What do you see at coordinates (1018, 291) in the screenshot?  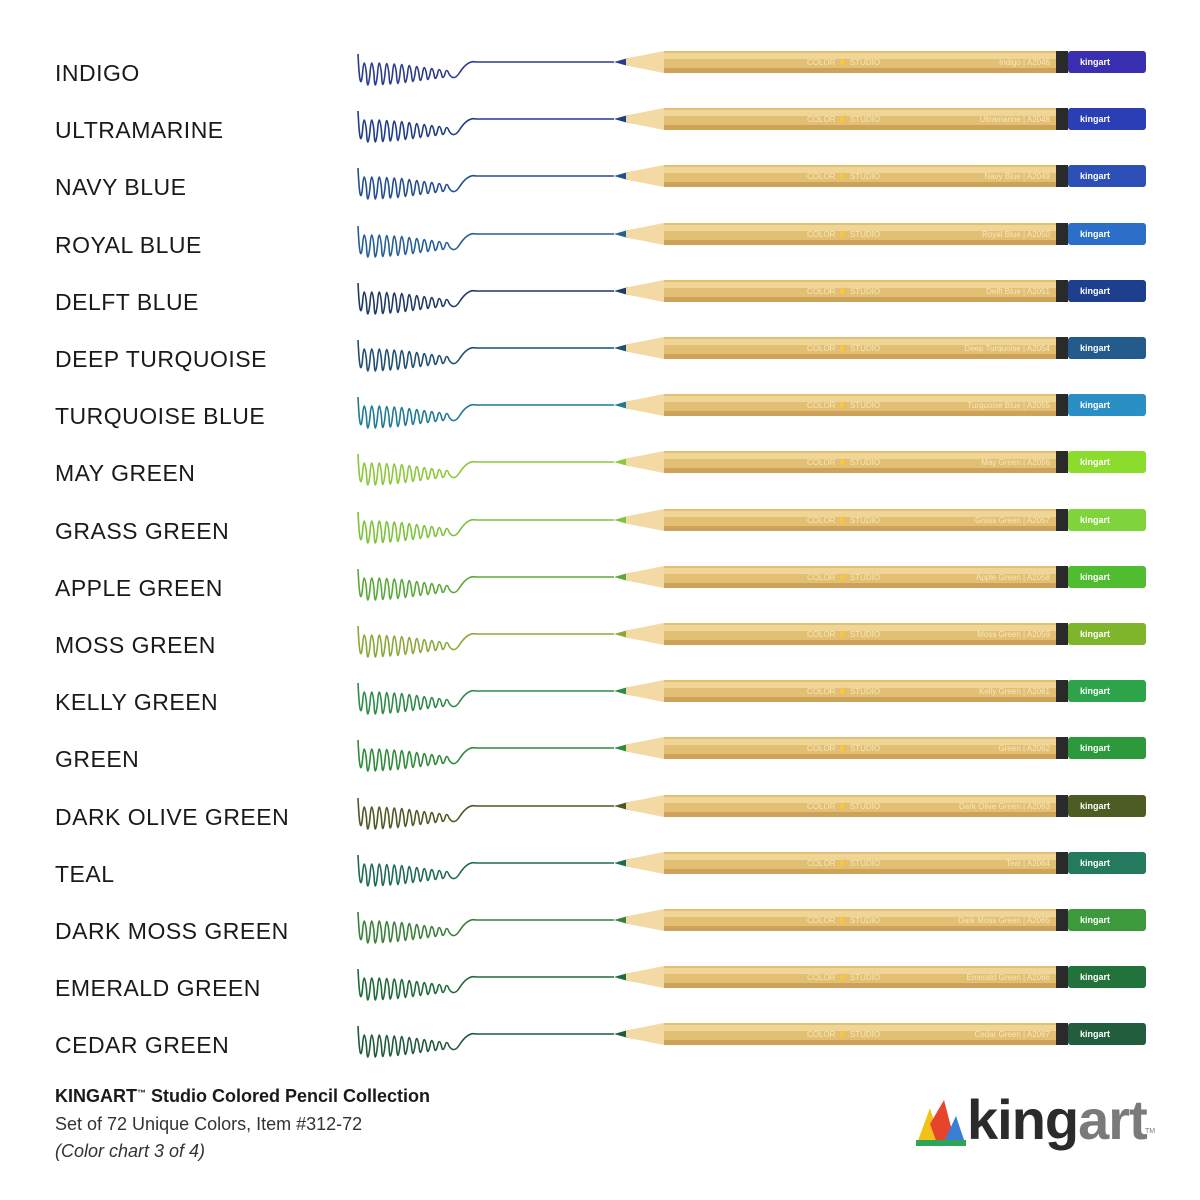 I see `pencil-color-code: Delft Blue | A2051` at bounding box center [1018, 291].